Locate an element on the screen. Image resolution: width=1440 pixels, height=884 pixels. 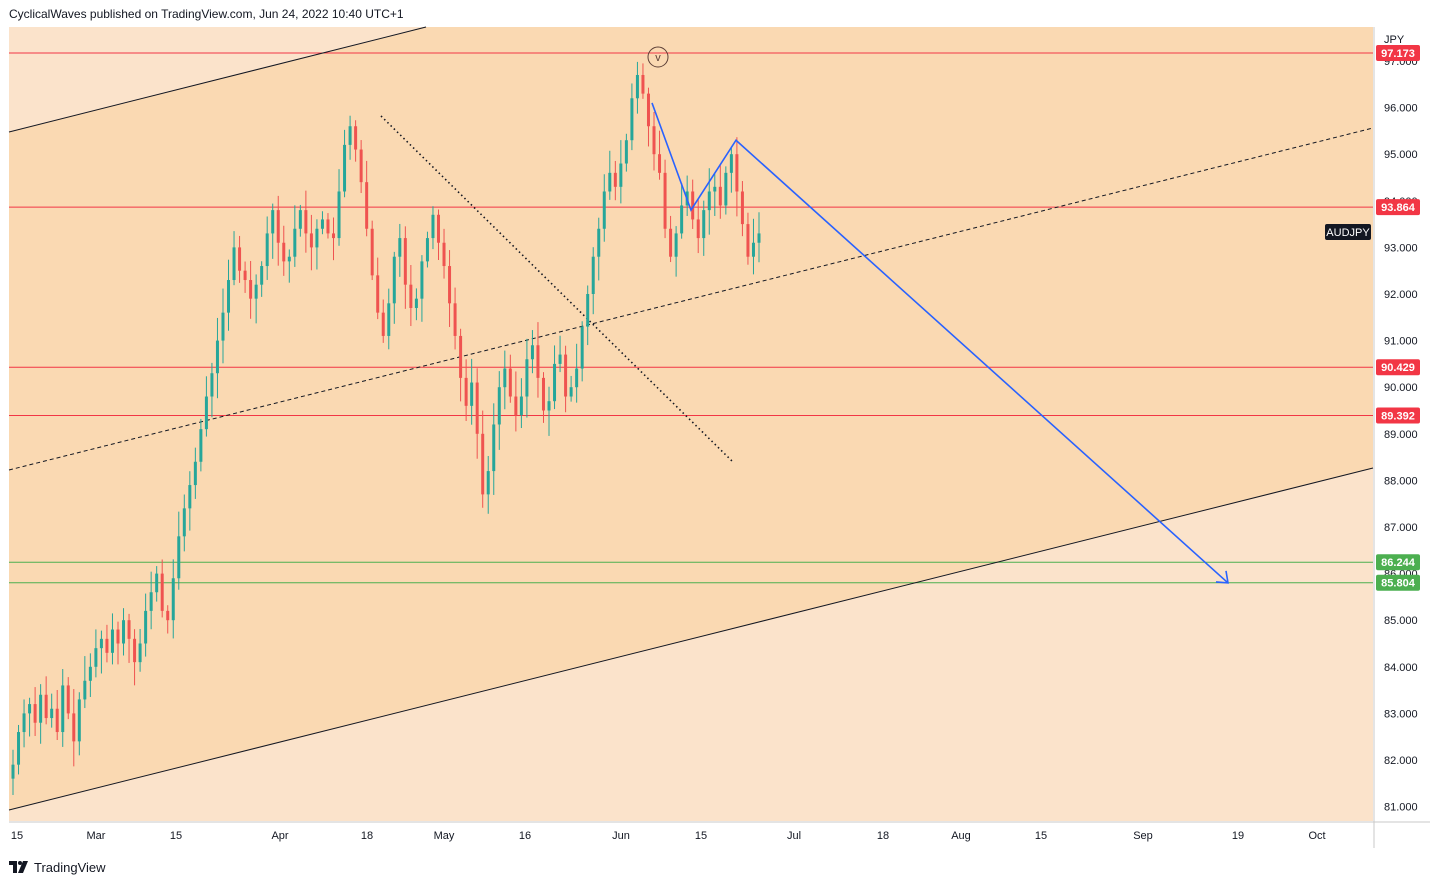
descending-dotted-trendline is located at coordinates (557, 289).